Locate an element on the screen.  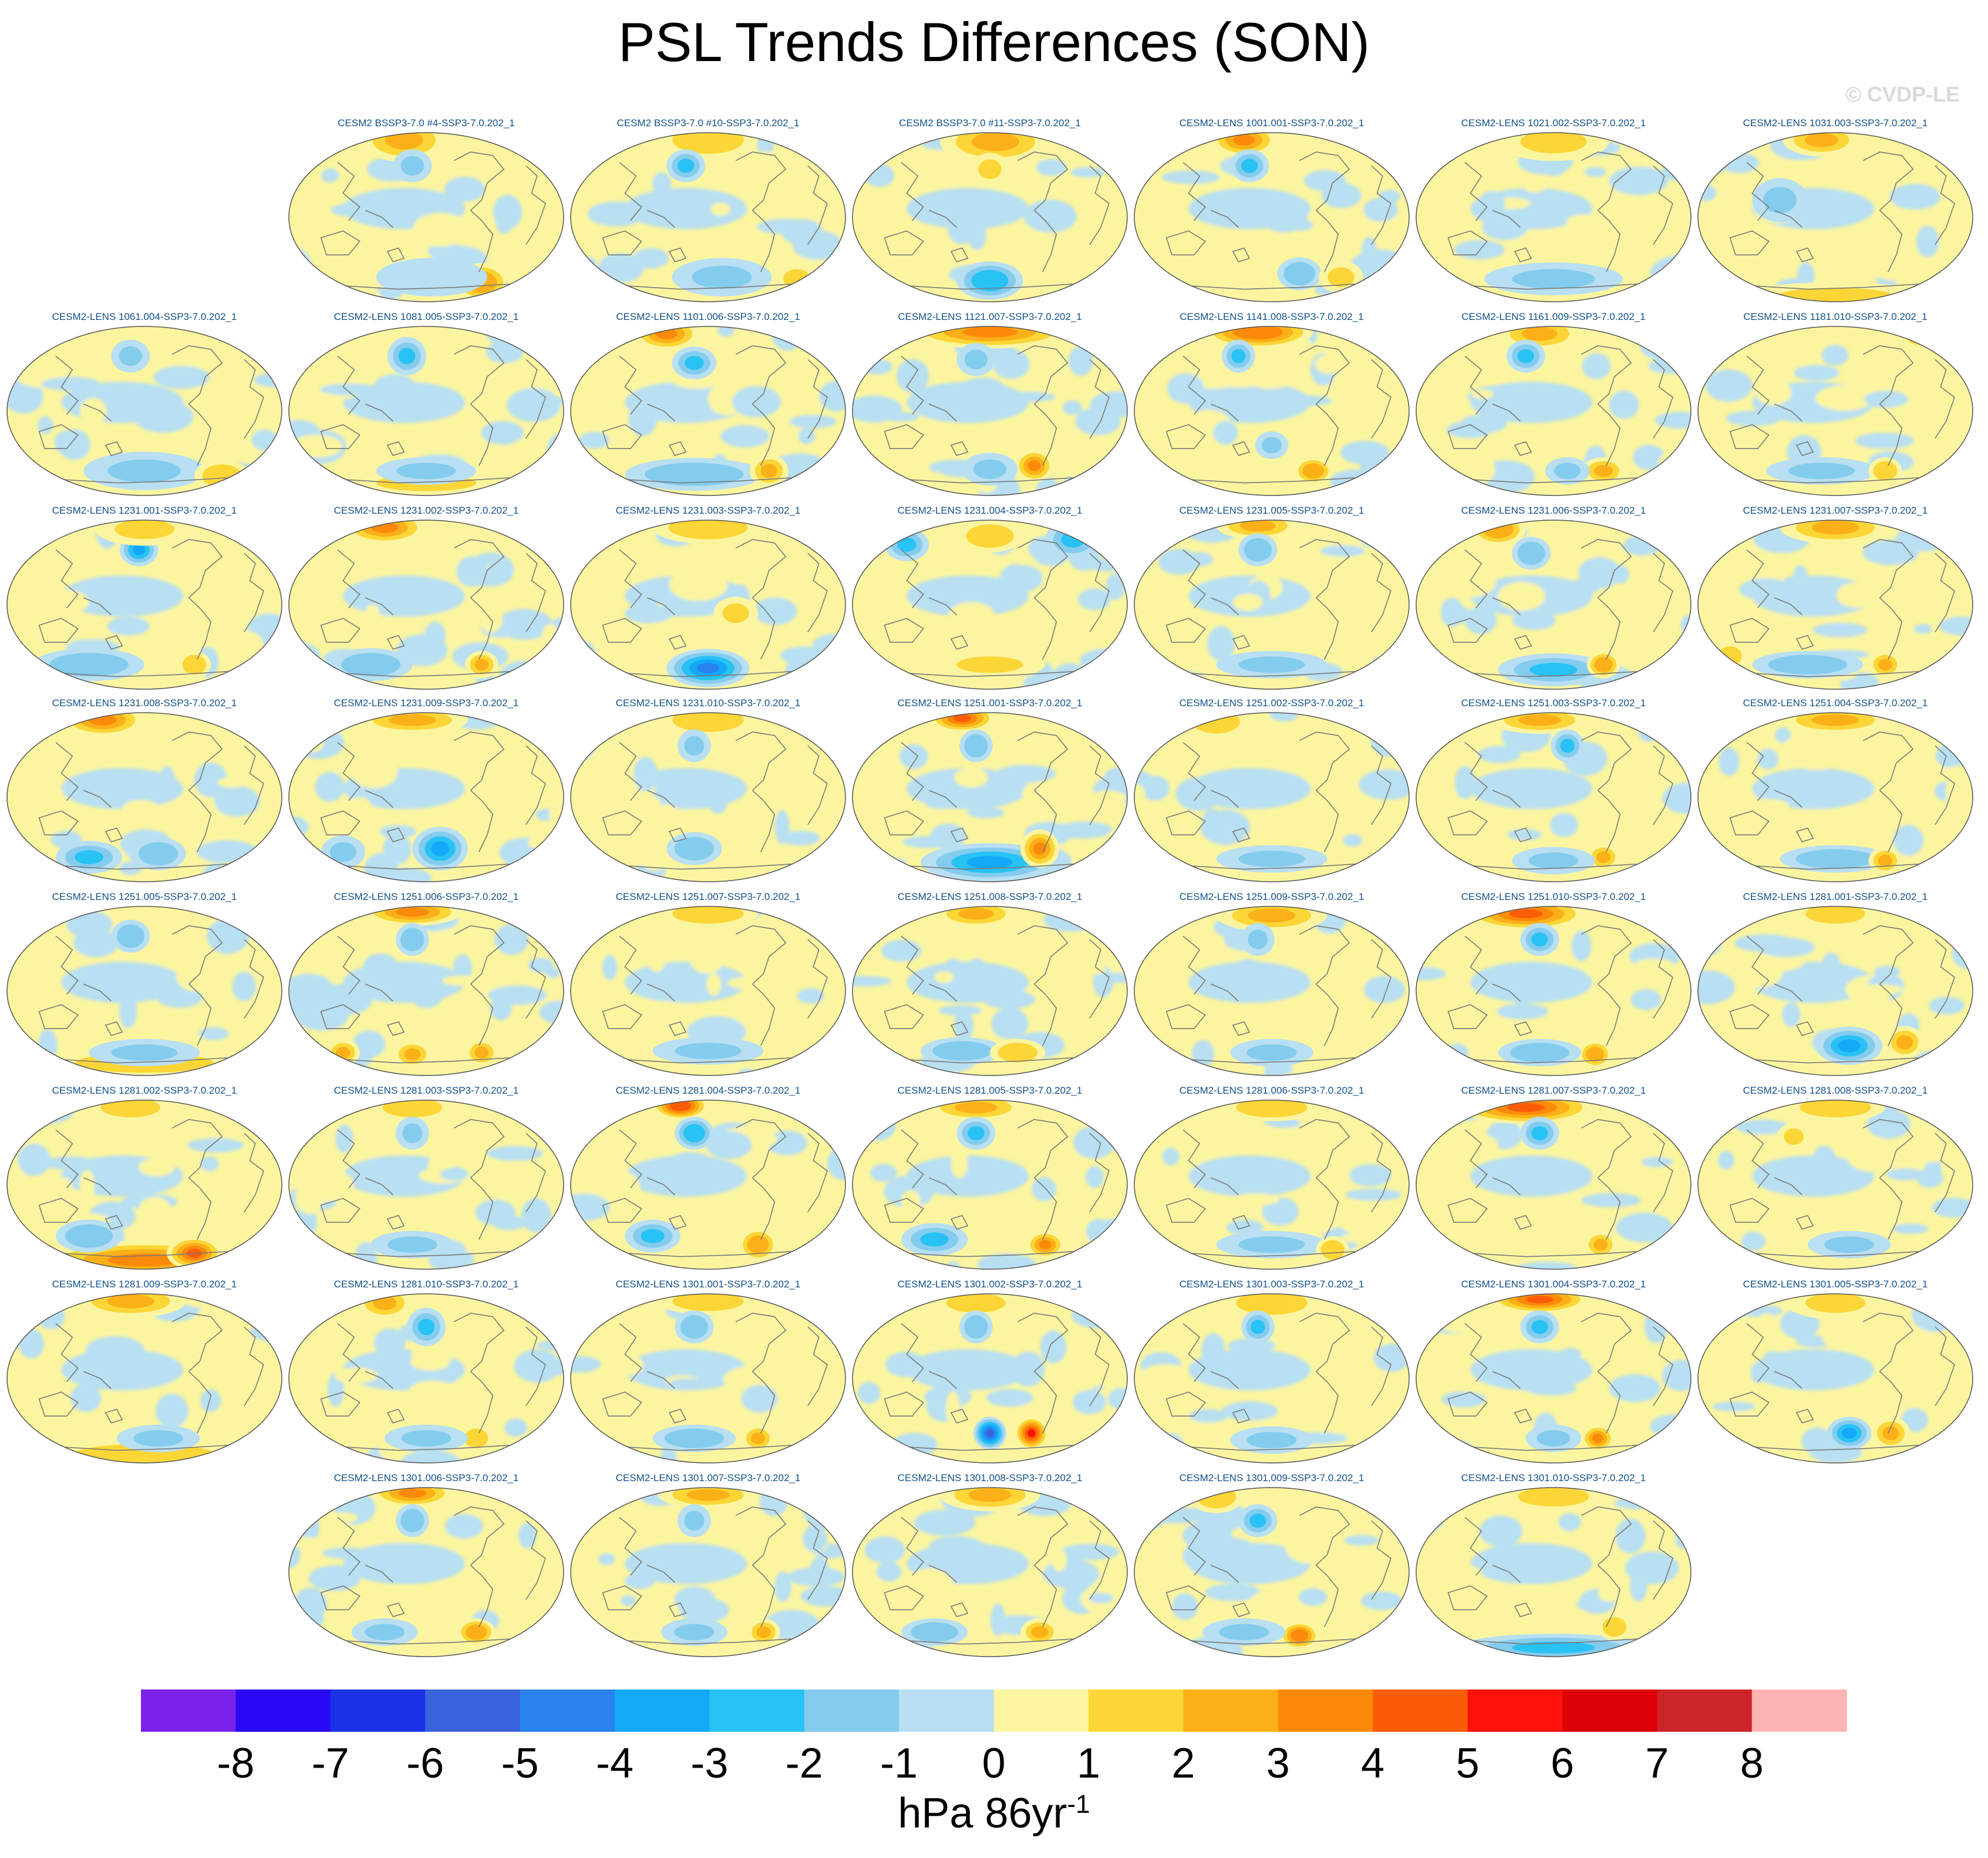
panel-title: CESM2-LENS 1121.007-SSP3-7.0.202_1 is located at coordinates (990, 316).